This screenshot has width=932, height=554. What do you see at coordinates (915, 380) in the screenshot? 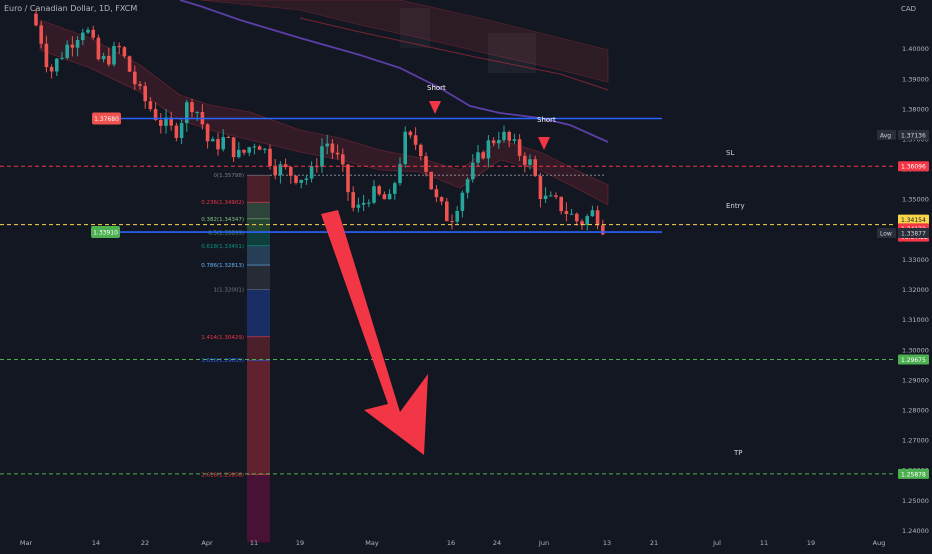
I see `y-tick-label: 1.29000` at bounding box center [915, 380].